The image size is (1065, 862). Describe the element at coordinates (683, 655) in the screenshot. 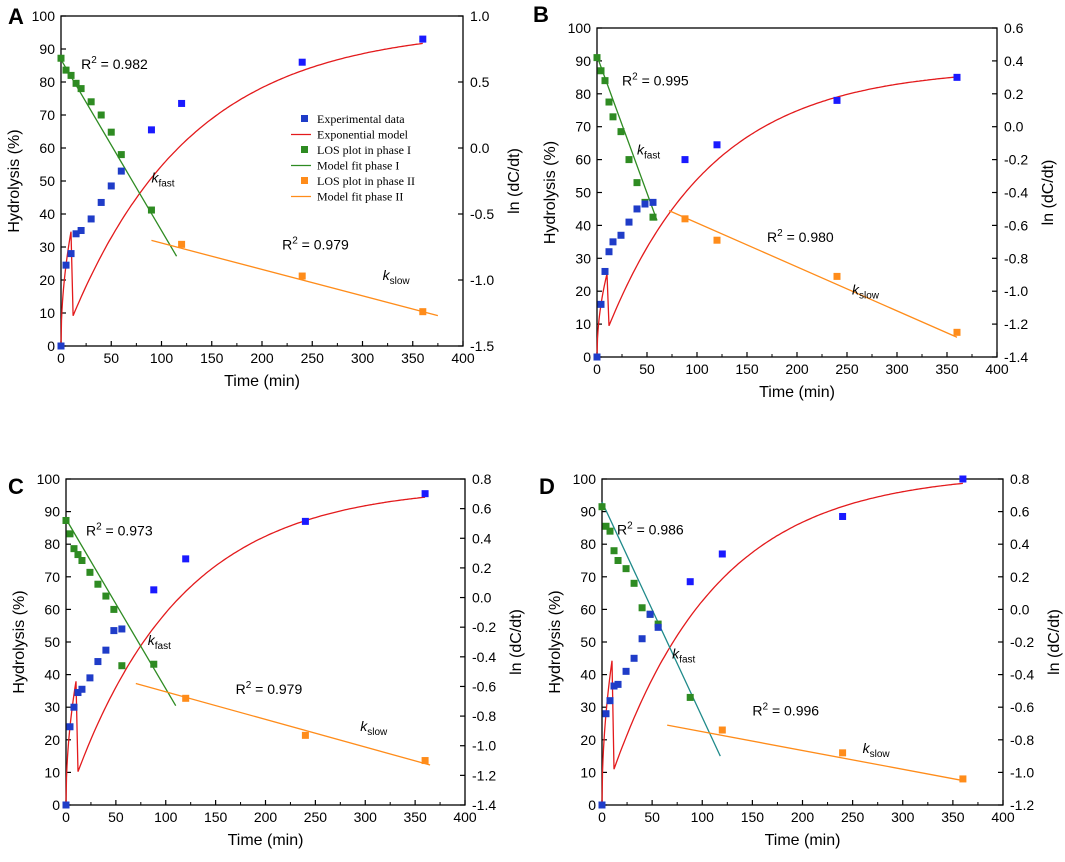

I see `k-fast-label: kfast` at that location.